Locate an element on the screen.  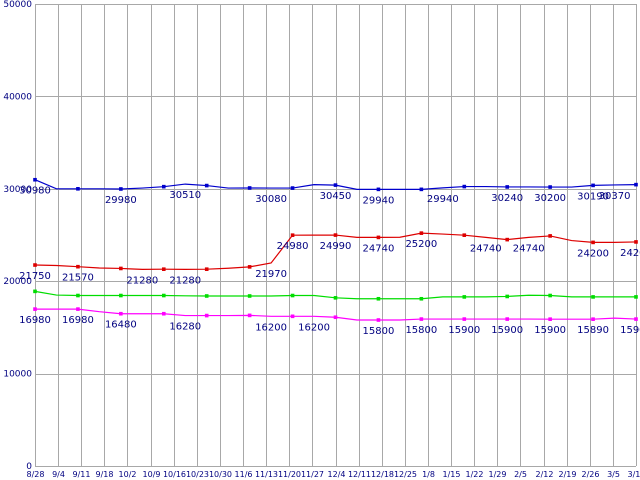
x-axis-tick-label: 11/20 is located at coordinates (289, 474).